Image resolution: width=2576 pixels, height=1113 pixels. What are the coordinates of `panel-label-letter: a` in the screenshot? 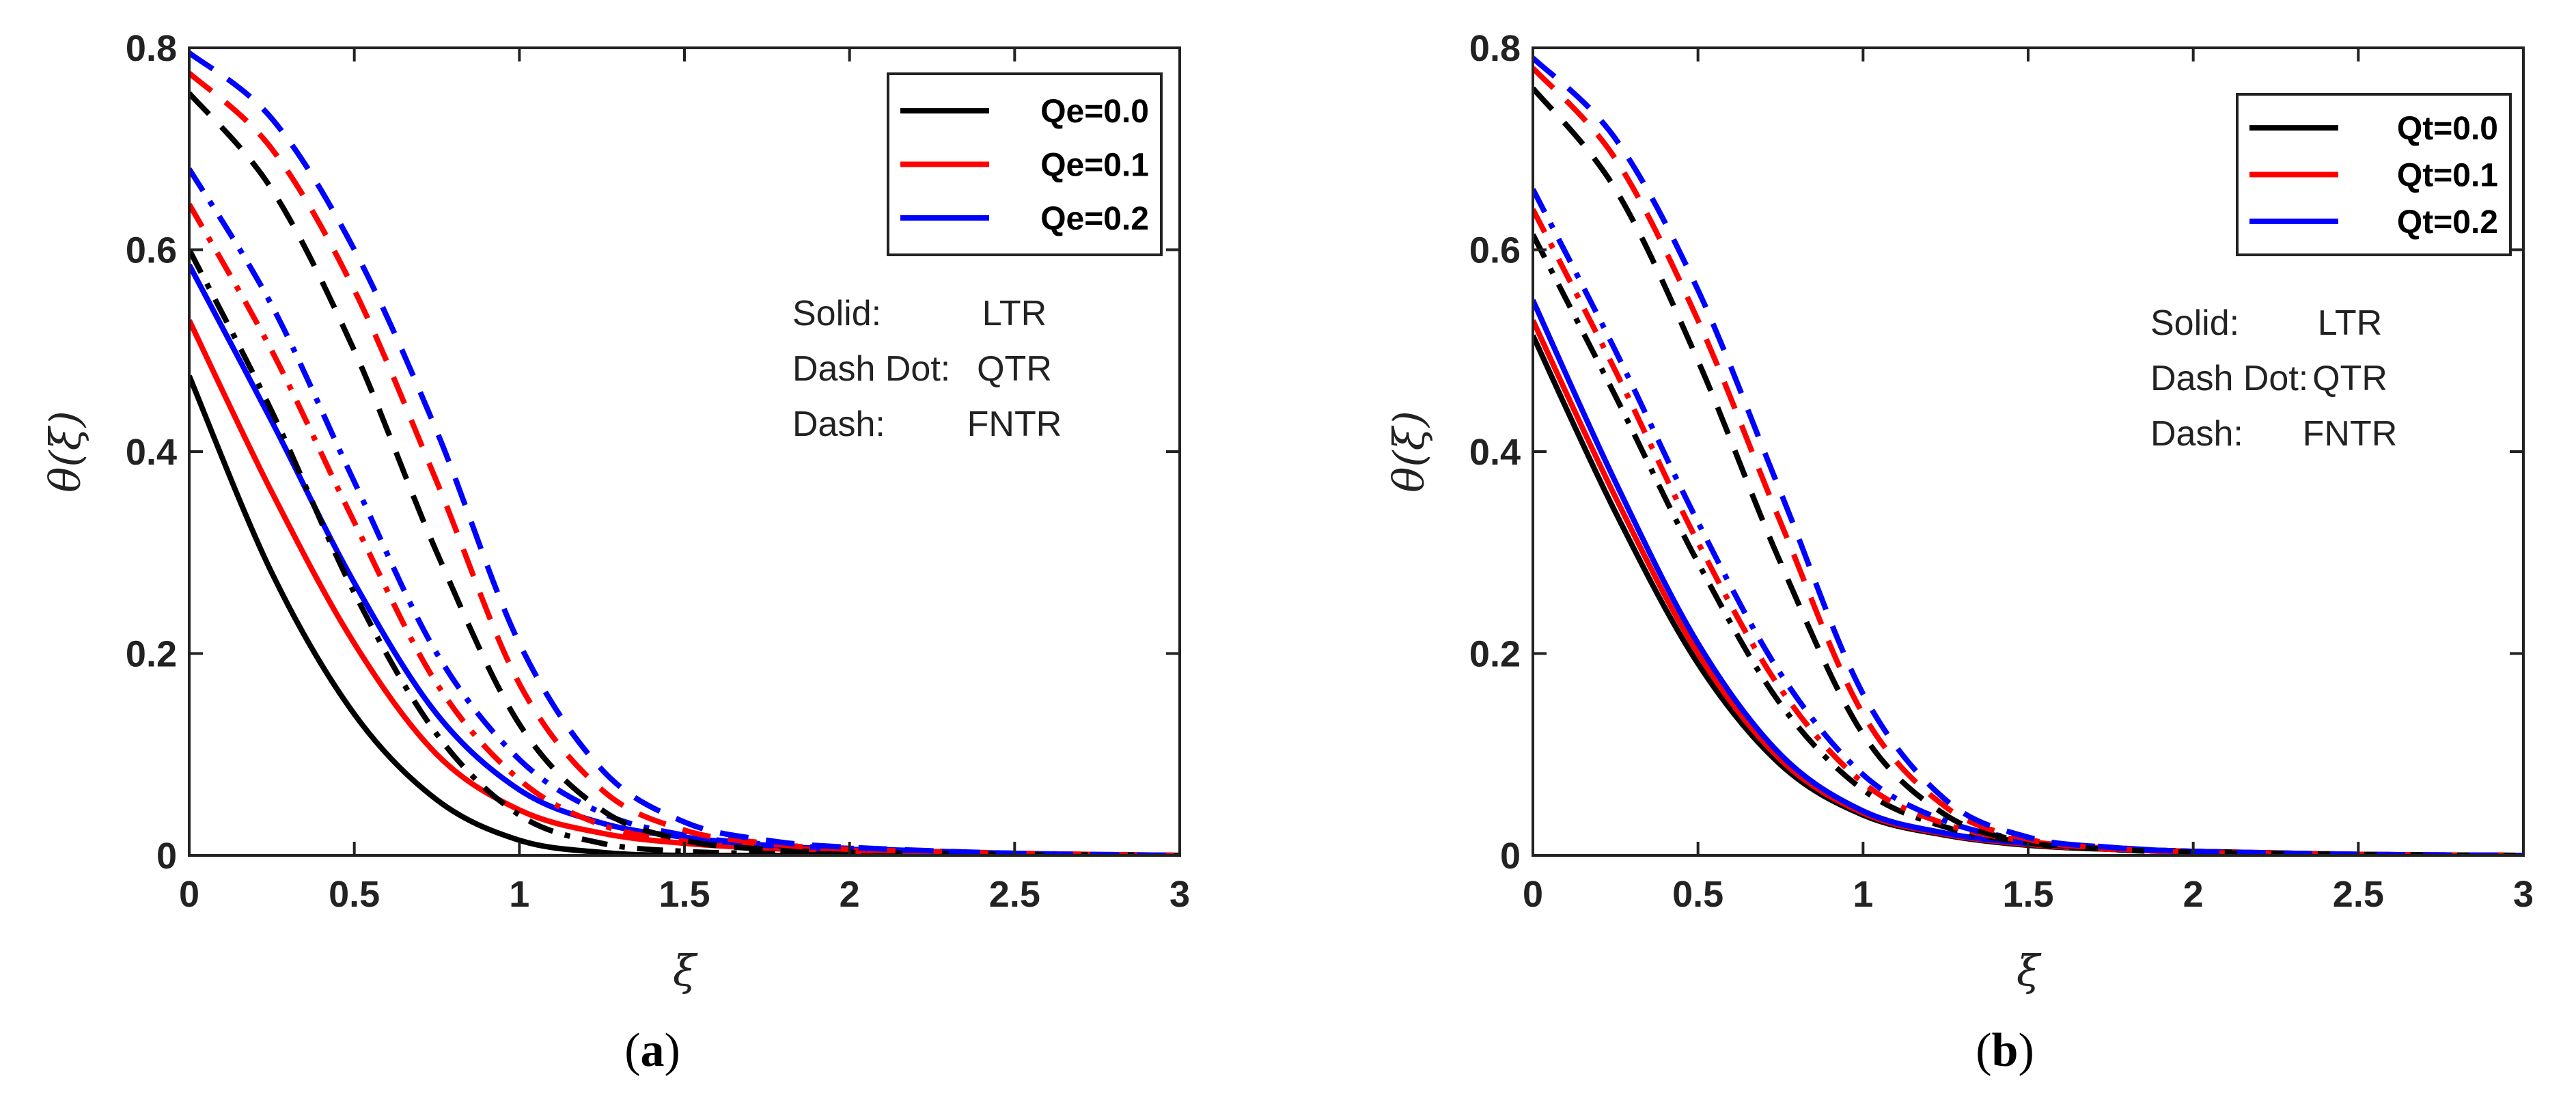 It's located at (653, 1050).